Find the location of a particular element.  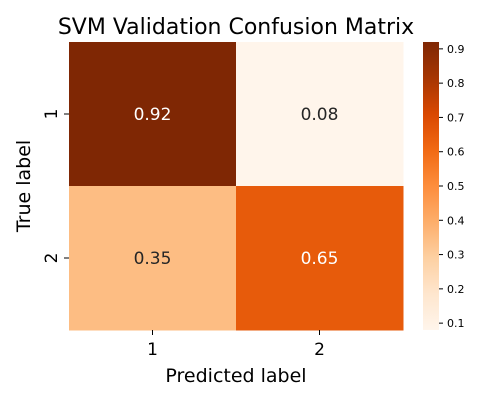

colorbar-tick-label: 0.1 is located at coordinates (456, 323).